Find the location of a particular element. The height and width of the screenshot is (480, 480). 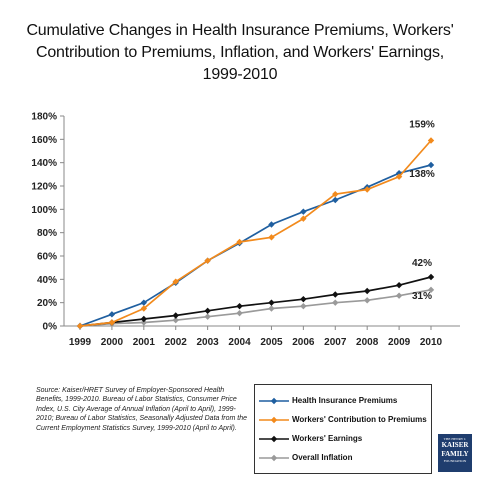

logo-line-1: THE HENRY J. is located at coordinates (455, 439).